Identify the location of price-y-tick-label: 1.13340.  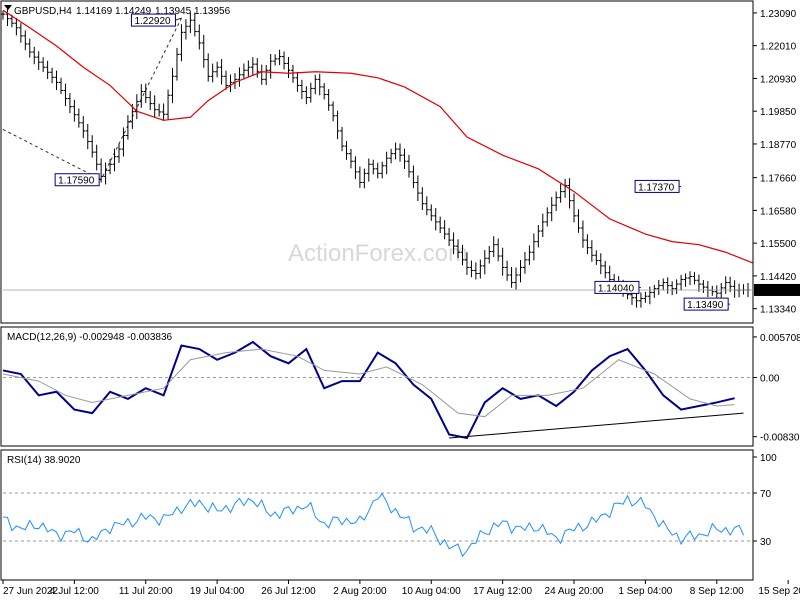
(778, 310).